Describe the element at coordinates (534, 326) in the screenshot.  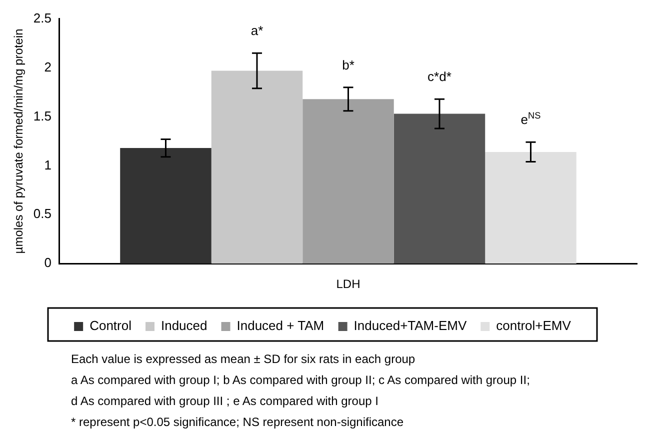
I see `legend-label: control+EMV` at that location.